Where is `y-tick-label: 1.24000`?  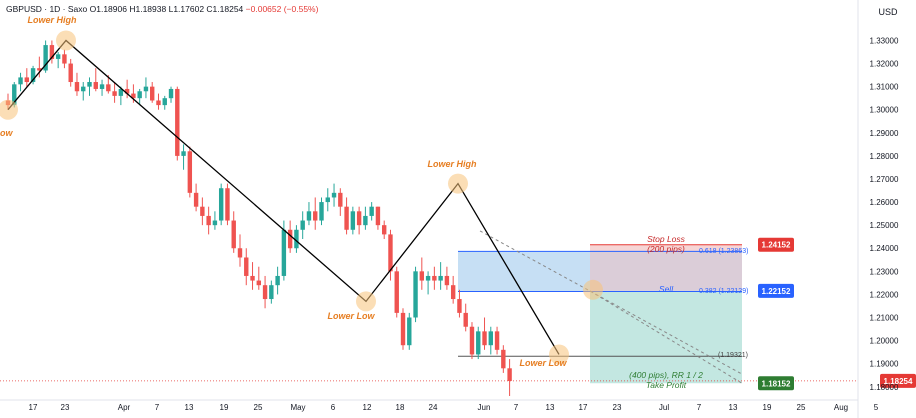 y-tick-label: 1.24000 is located at coordinates (884, 248).